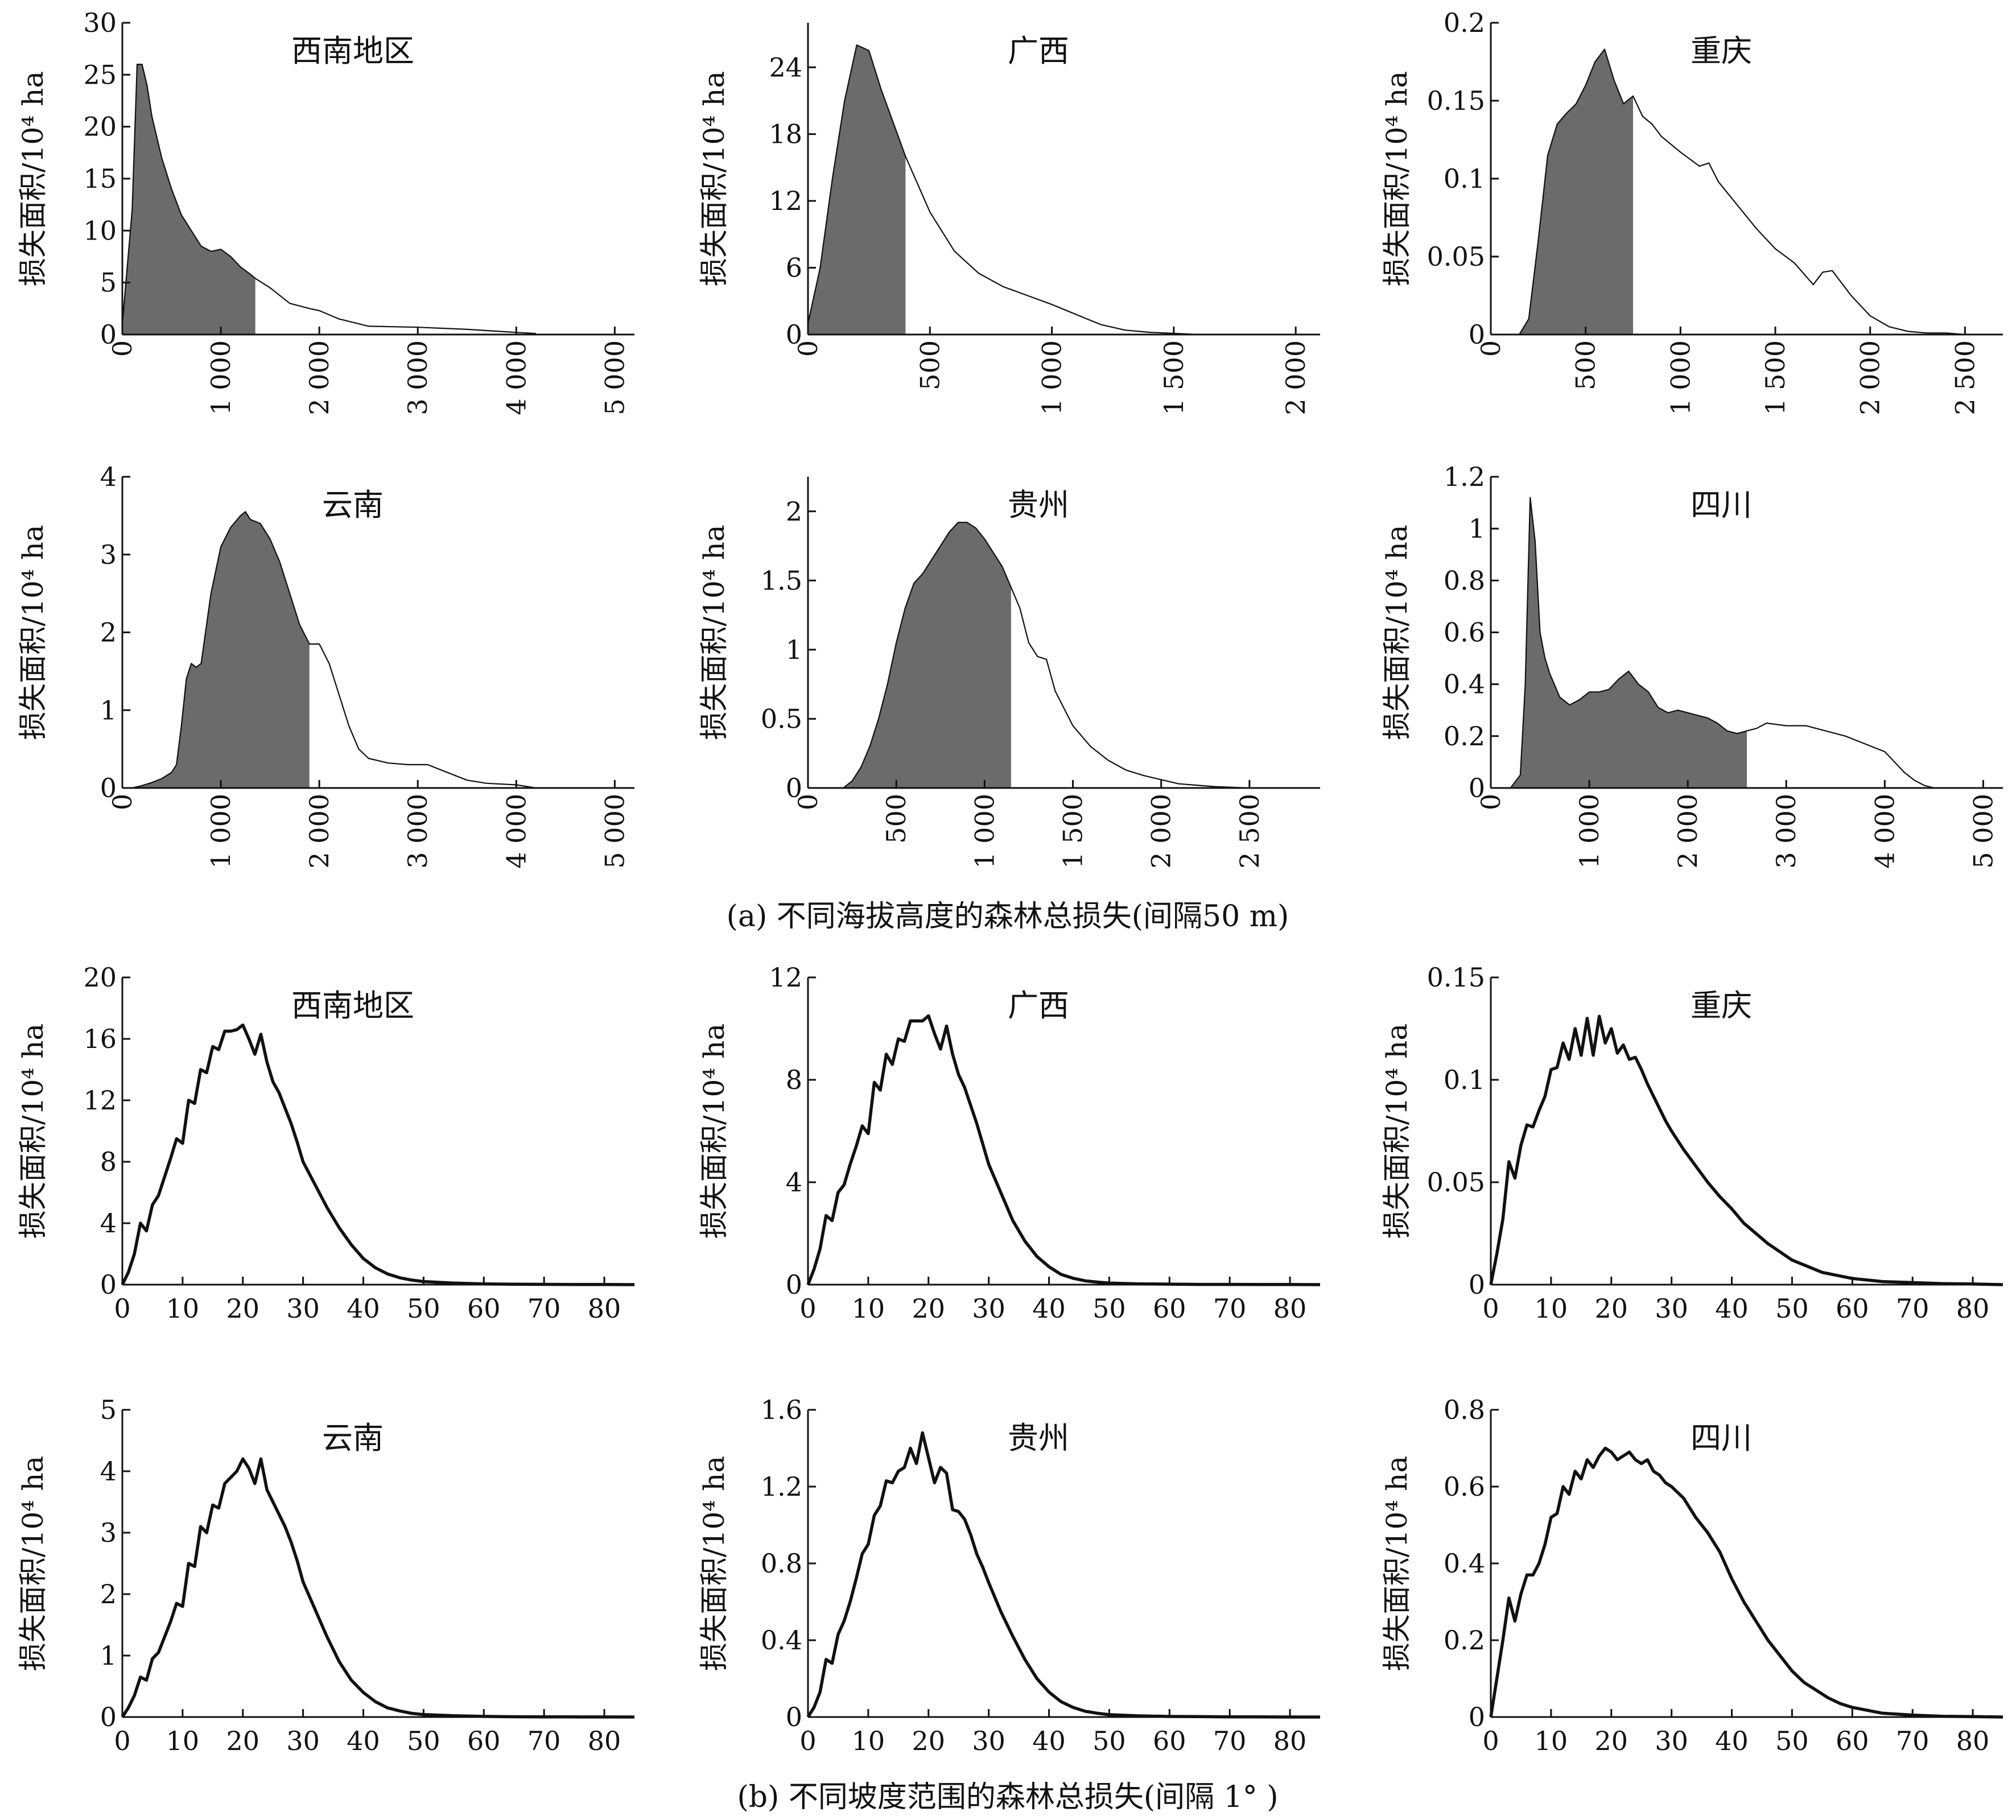 The image size is (2016, 1820). I want to click on y-tick-label: 2, so click(109, 1594).